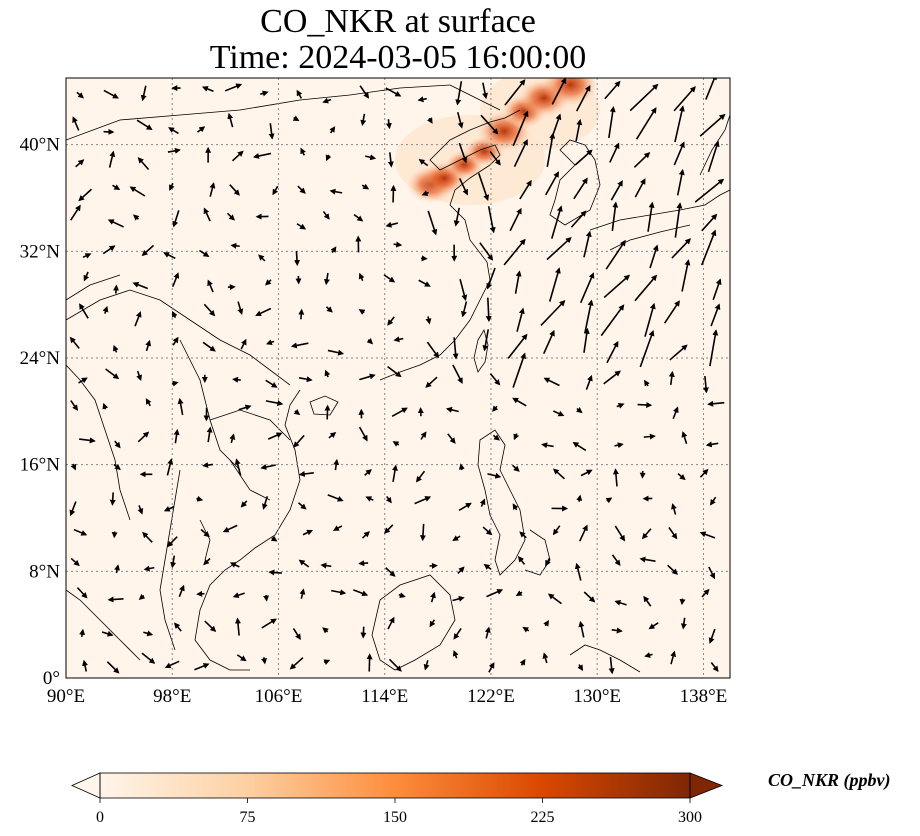 The image size is (920, 836). What do you see at coordinates (384, 696) in the screenshot?
I see `longitude-tick-label: 114°E` at bounding box center [384, 696].